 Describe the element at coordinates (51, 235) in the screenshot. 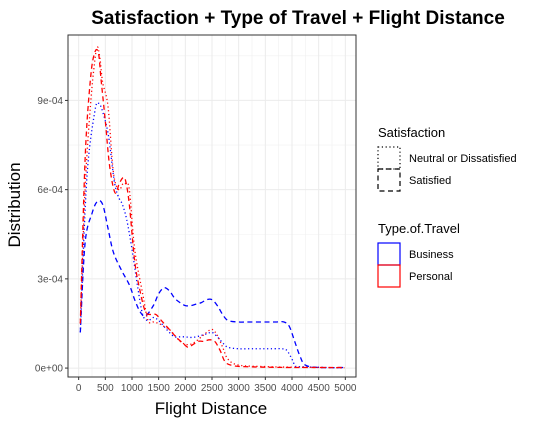

I see `y-axis: 0e+00 3e-04 6e-04 9e-04` at that location.